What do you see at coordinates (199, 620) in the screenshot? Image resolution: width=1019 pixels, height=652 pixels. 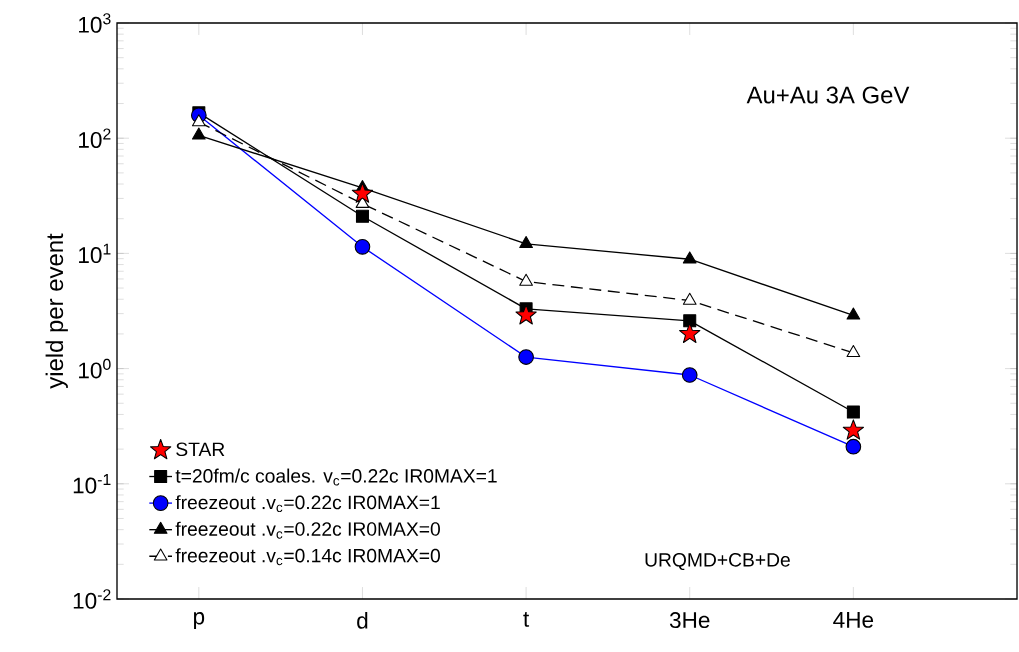 I see `x-tick-label: p` at bounding box center [199, 620].